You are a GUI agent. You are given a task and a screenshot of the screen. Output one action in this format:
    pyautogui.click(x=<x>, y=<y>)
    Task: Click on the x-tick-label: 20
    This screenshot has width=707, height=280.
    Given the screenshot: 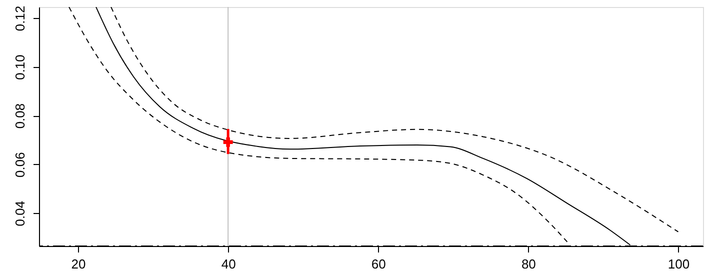 What is the action you would take?
    pyautogui.click(x=78, y=264)
    